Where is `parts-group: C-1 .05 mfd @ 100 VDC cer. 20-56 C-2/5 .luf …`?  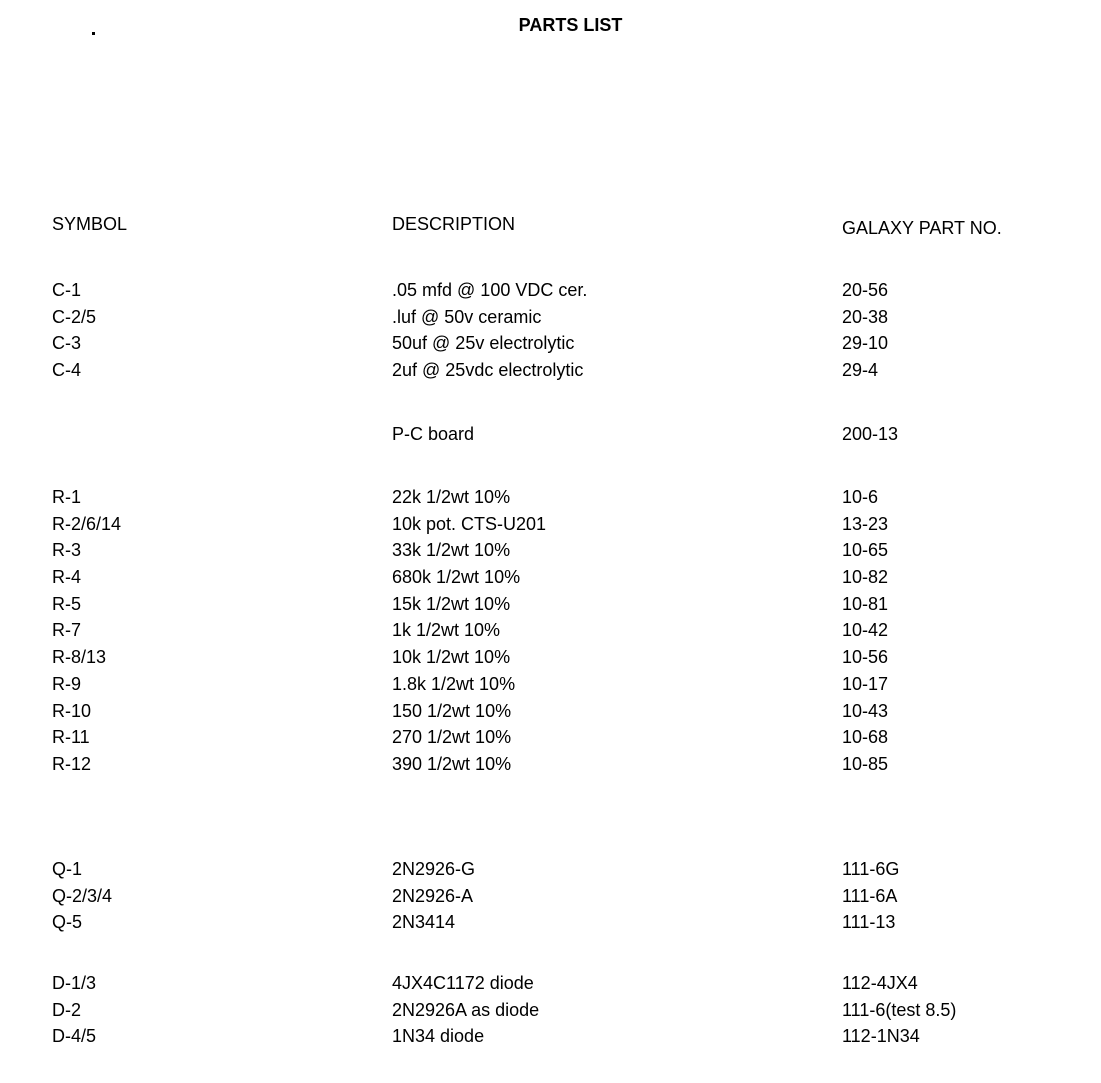
parts-group: C-1 .05 mfd @ 100 VDC cer. 20-56 C-2/5 .luf … is located at coordinates (550, 333).